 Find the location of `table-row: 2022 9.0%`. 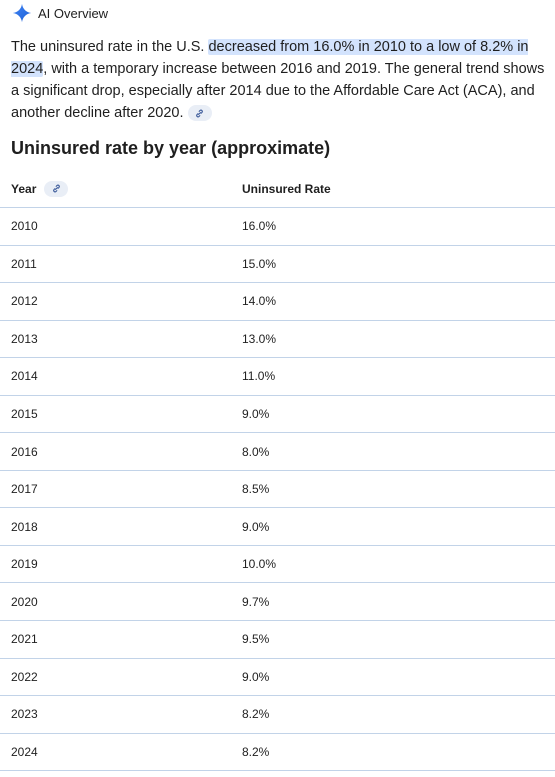

table-row: 2022 9.0% is located at coordinates (277, 677).